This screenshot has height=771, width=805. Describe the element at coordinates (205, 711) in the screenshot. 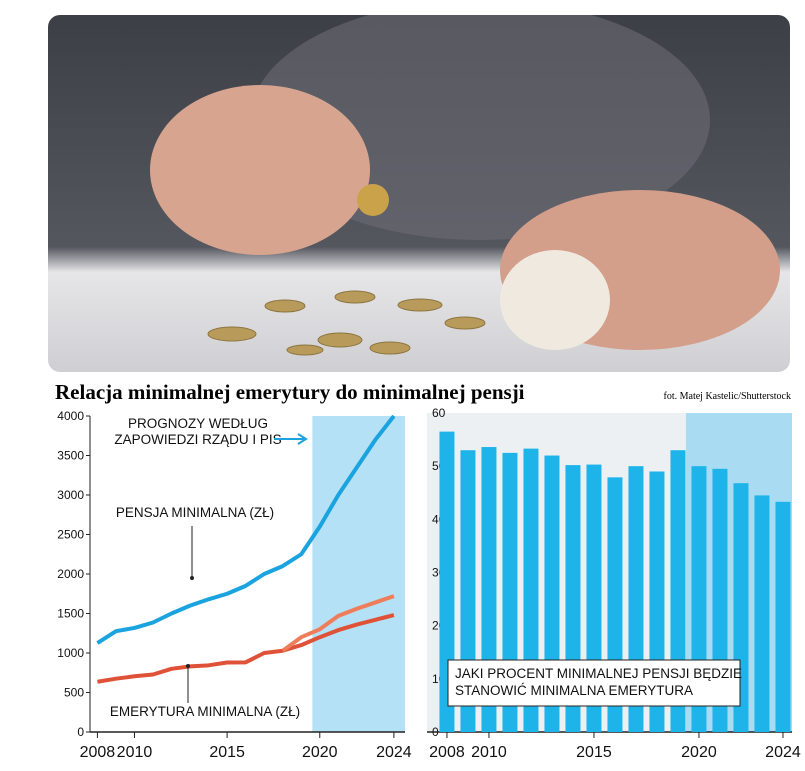

I see `series-label: EMERYTURA MINIMALNA (ZŁ)` at that location.